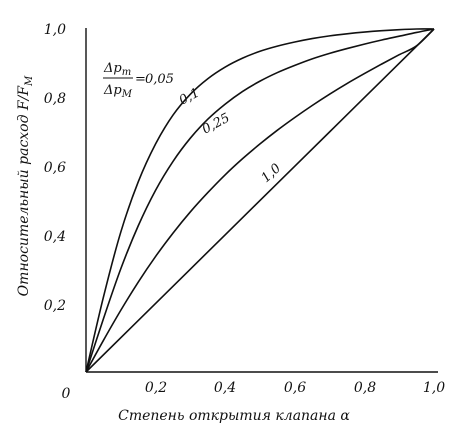  Describe the element at coordinates (127, 94) in the screenshot. I see `legend-den-sub: M` at that location.